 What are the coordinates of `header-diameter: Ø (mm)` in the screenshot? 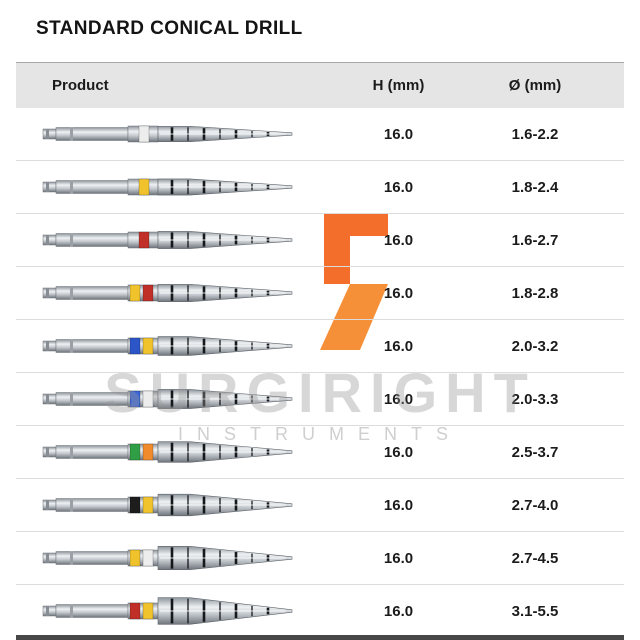 It's located at (535, 85).